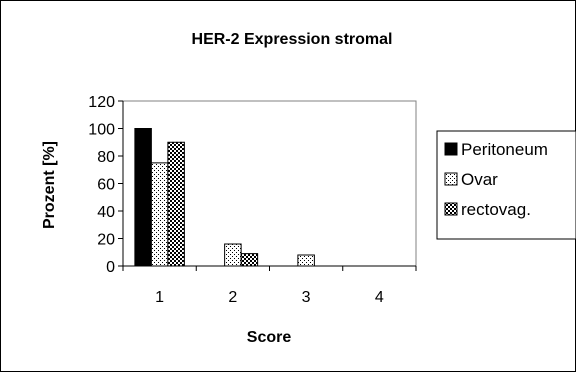 This screenshot has height=372, width=576. I want to click on x-tick-label: 1, so click(159, 297).